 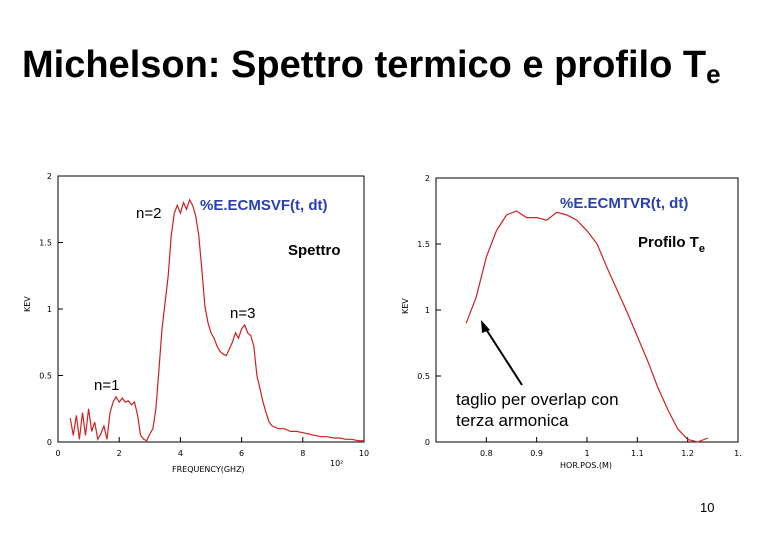 What do you see at coordinates (713, 74) in the screenshot?
I see `title-subscript: e` at bounding box center [713, 74].